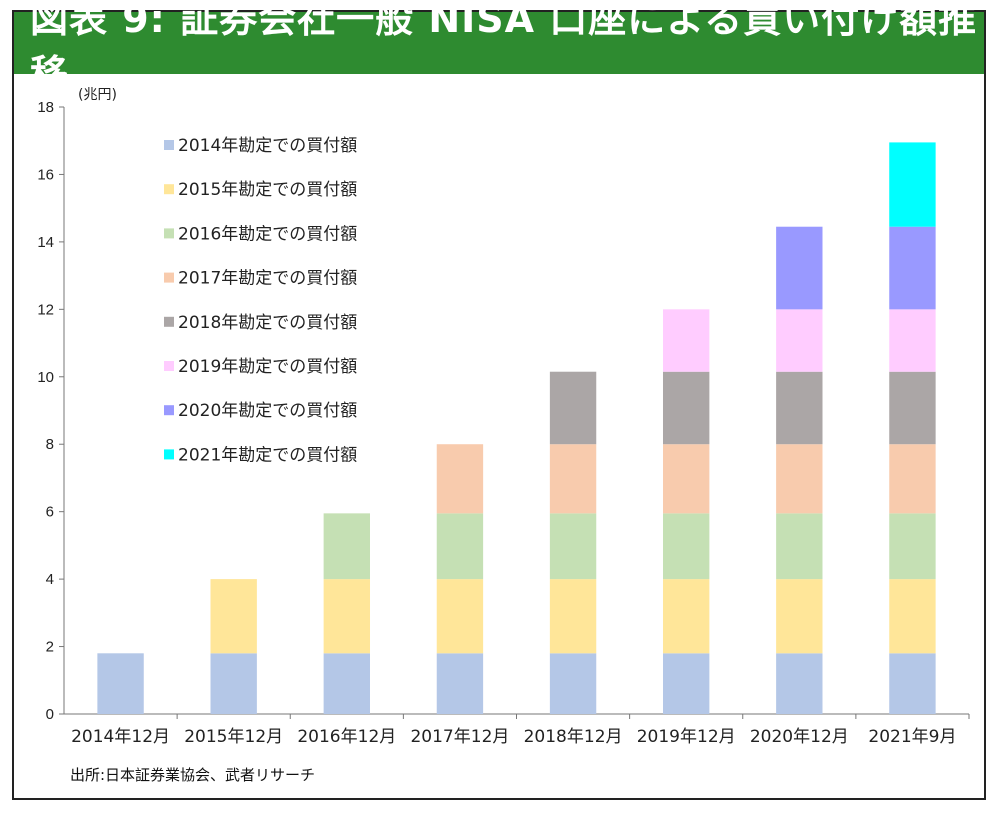 This screenshot has height=826, width=1000. Describe the element at coordinates (50, 647) in the screenshot. I see `y-tick-label: 2` at that location.